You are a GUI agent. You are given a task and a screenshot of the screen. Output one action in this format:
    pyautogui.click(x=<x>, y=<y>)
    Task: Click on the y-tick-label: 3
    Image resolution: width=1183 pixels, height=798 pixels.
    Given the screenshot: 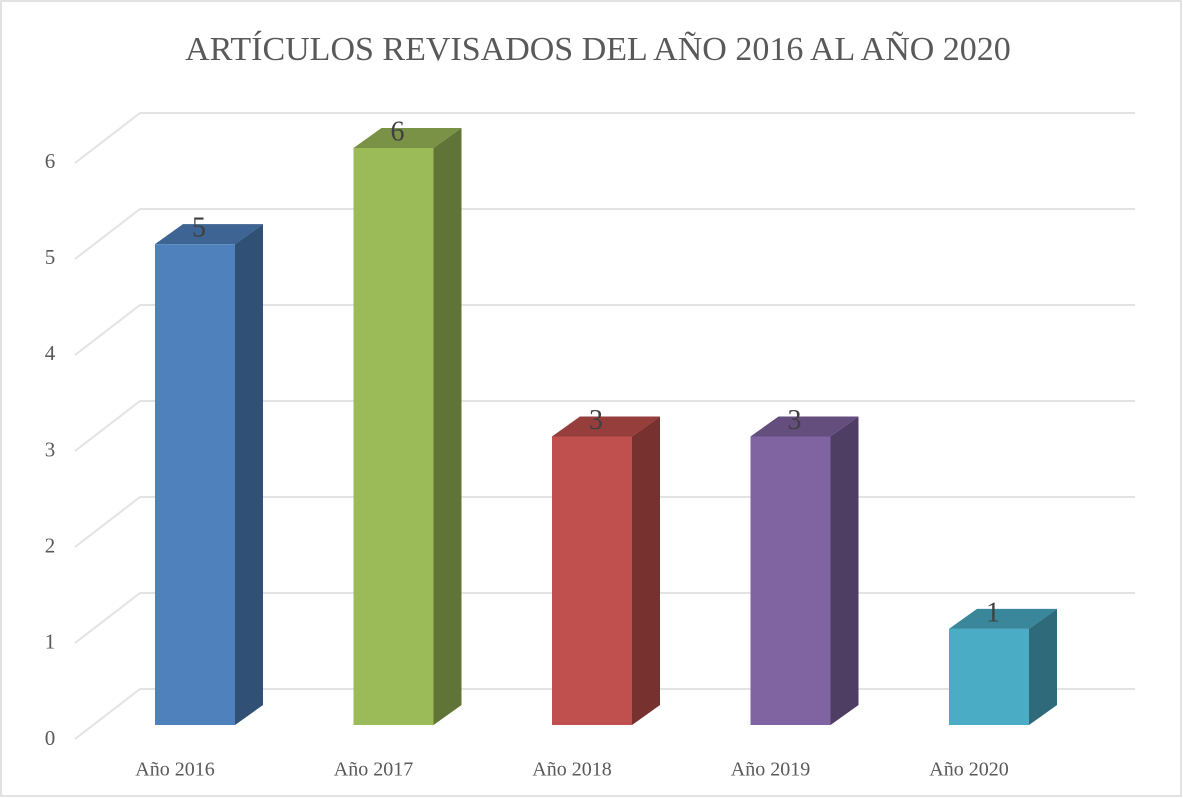 What is the action you would take?
    pyautogui.click(x=50, y=449)
    